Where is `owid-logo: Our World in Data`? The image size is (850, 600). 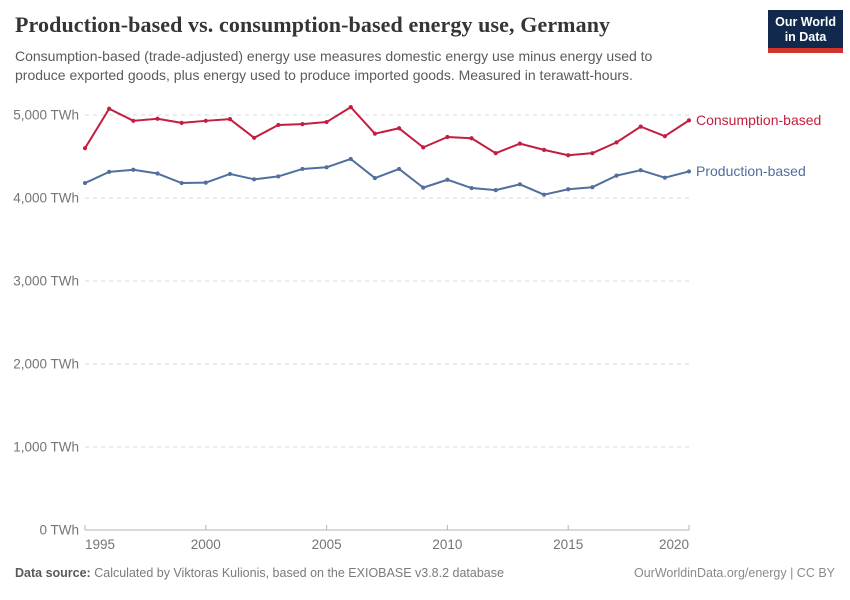 owid-logo: Our World in Data is located at coordinates (805, 31).